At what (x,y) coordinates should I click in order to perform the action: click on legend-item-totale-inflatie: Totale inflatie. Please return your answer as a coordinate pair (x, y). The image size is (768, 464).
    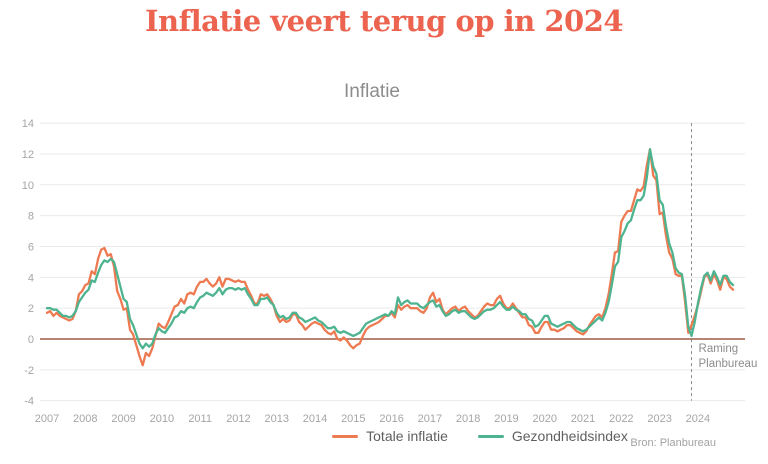
    Looking at the image, I should click on (390, 436).